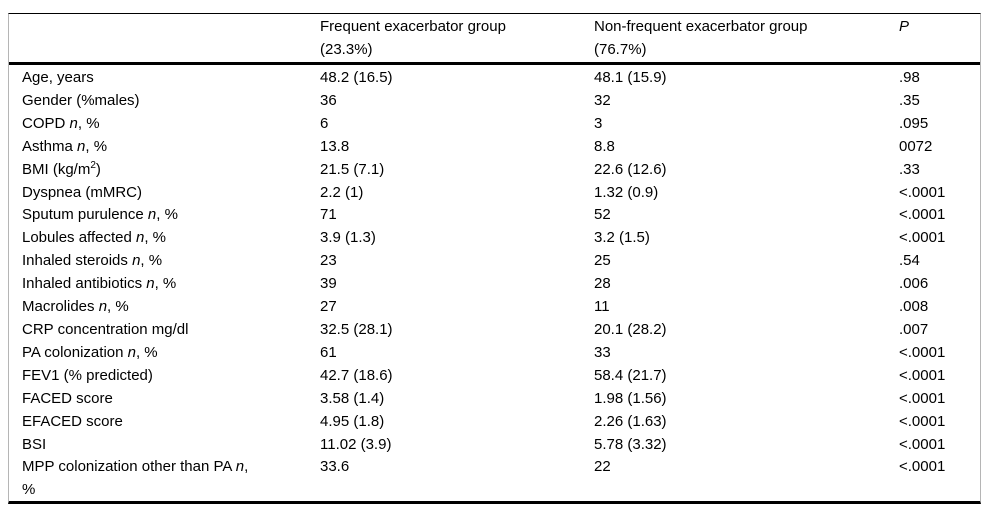 The width and height of the screenshot is (992, 518). Describe the element at coordinates (914, 329) in the screenshot. I see `p-value: .007` at that location.